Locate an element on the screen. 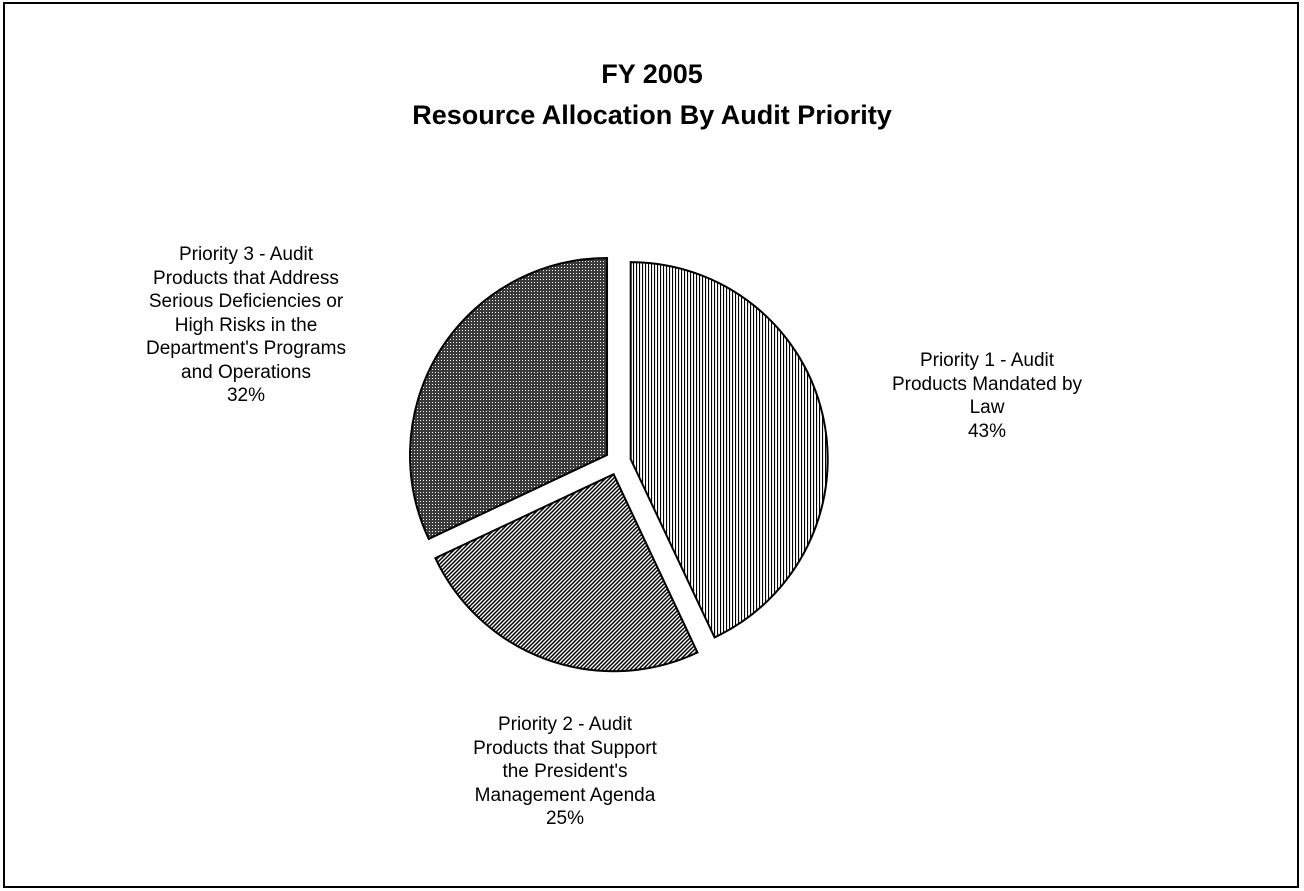 Image resolution: width=1304 pixels, height=891 pixels. slice-label-line: Law is located at coordinates (987, 407).